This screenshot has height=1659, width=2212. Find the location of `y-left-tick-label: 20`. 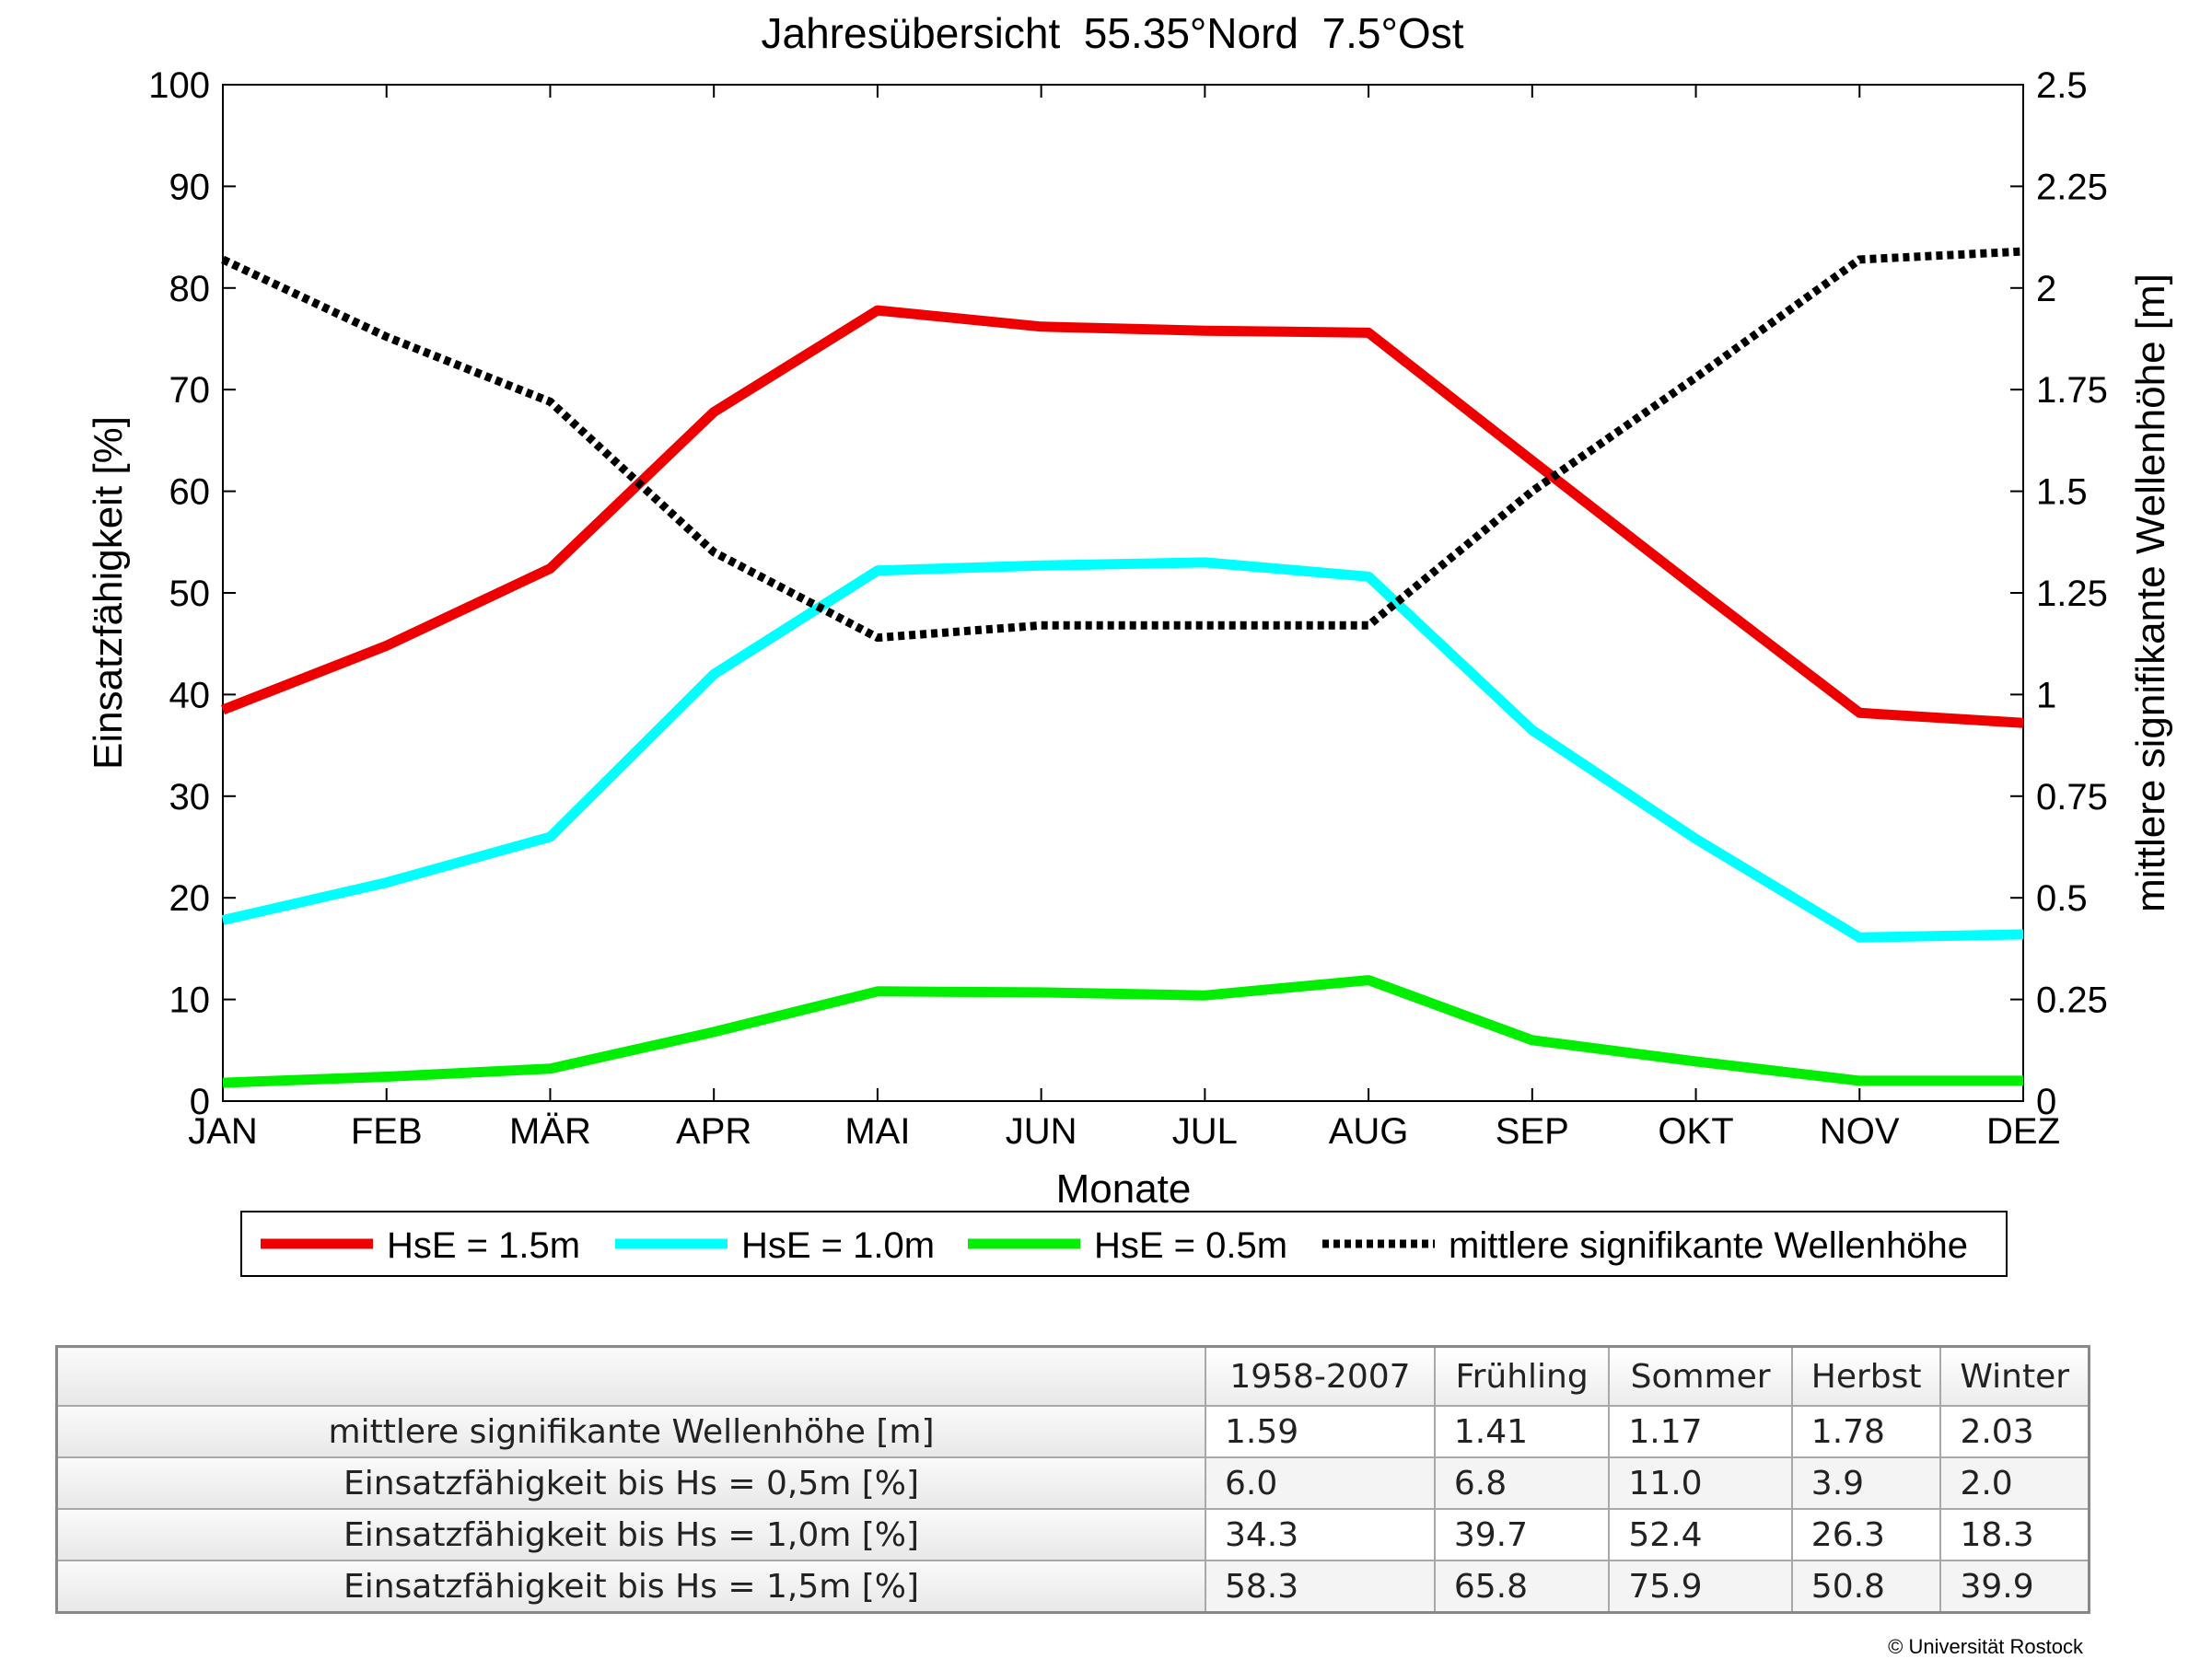

y-left-tick-label: 20 is located at coordinates (190, 898).